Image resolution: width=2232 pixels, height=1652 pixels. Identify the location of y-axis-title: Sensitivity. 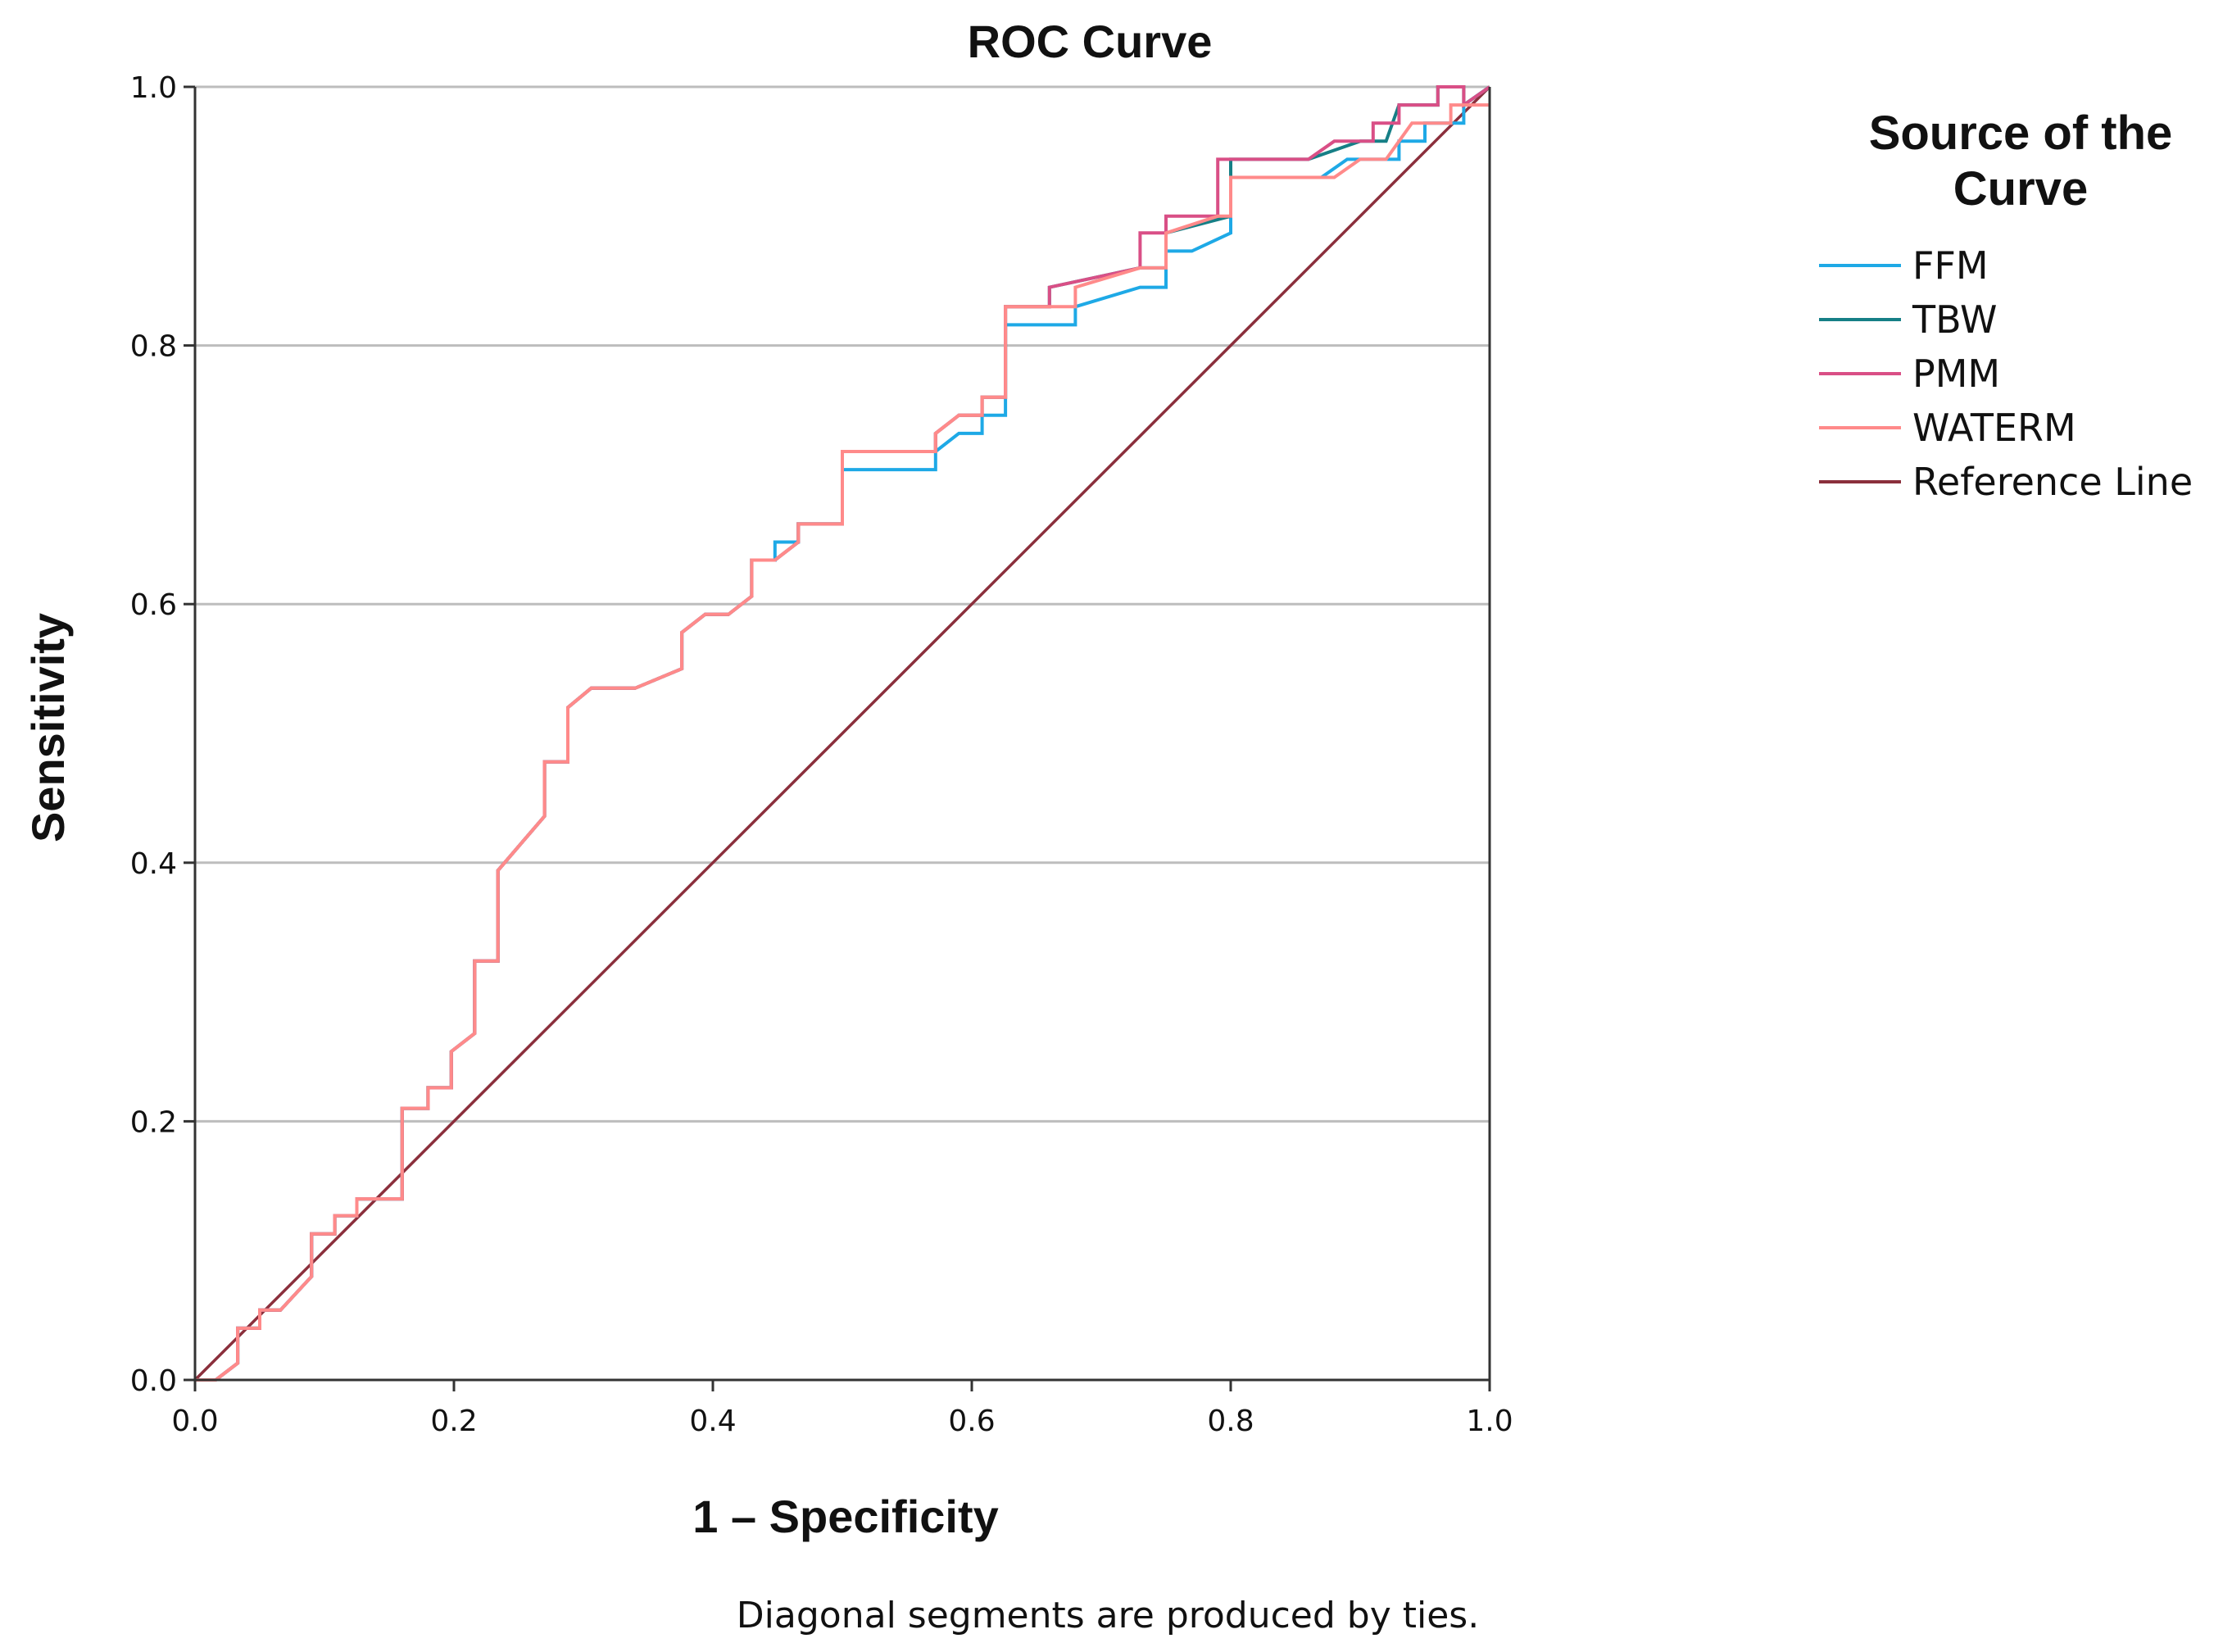
(48, 727).